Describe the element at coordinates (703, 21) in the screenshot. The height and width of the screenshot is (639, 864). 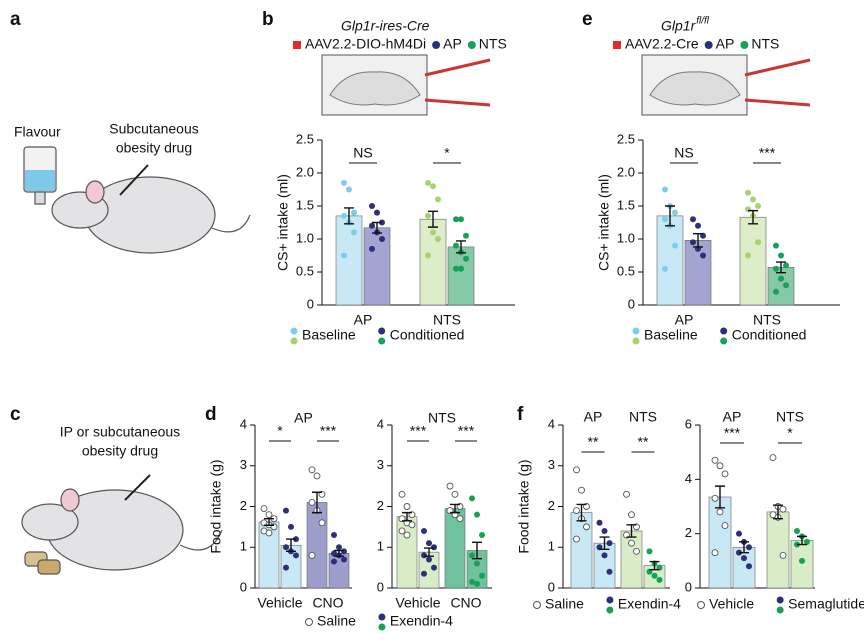
I see `inset-title-sup: fl/fl` at that location.